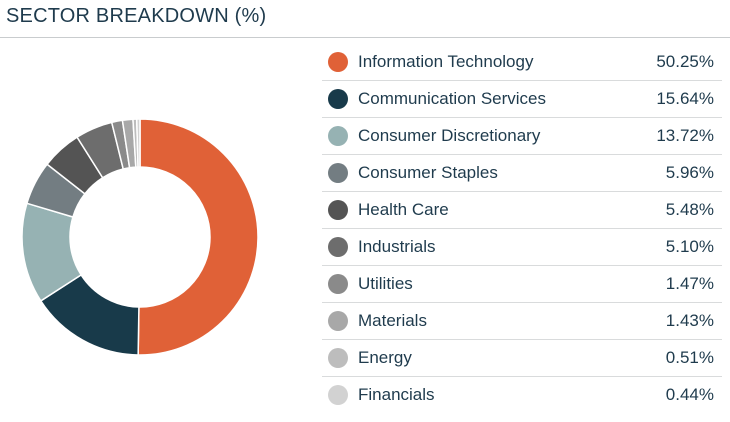 The width and height of the screenshot is (730, 422). I want to click on legend-label: Information Technology, so click(446, 61).